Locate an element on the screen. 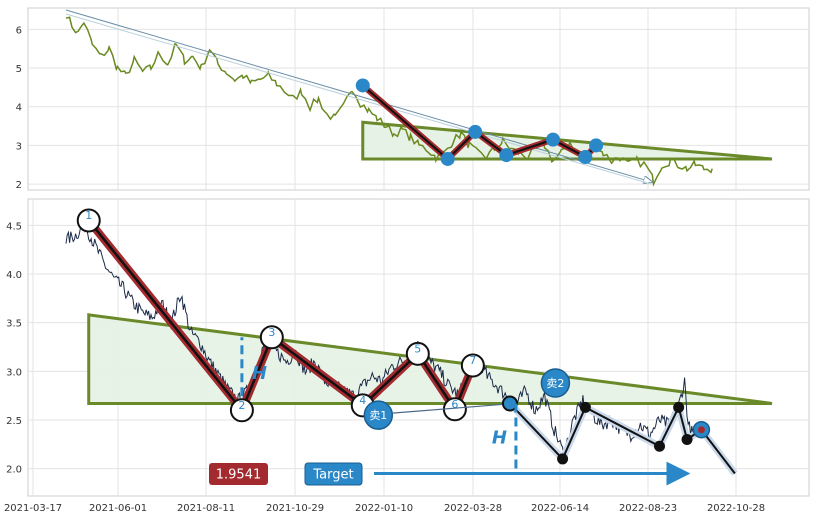 The height and width of the screenshot is (524, 816). overview-y-tick-label: 5 is located at coordinates (19, 69).